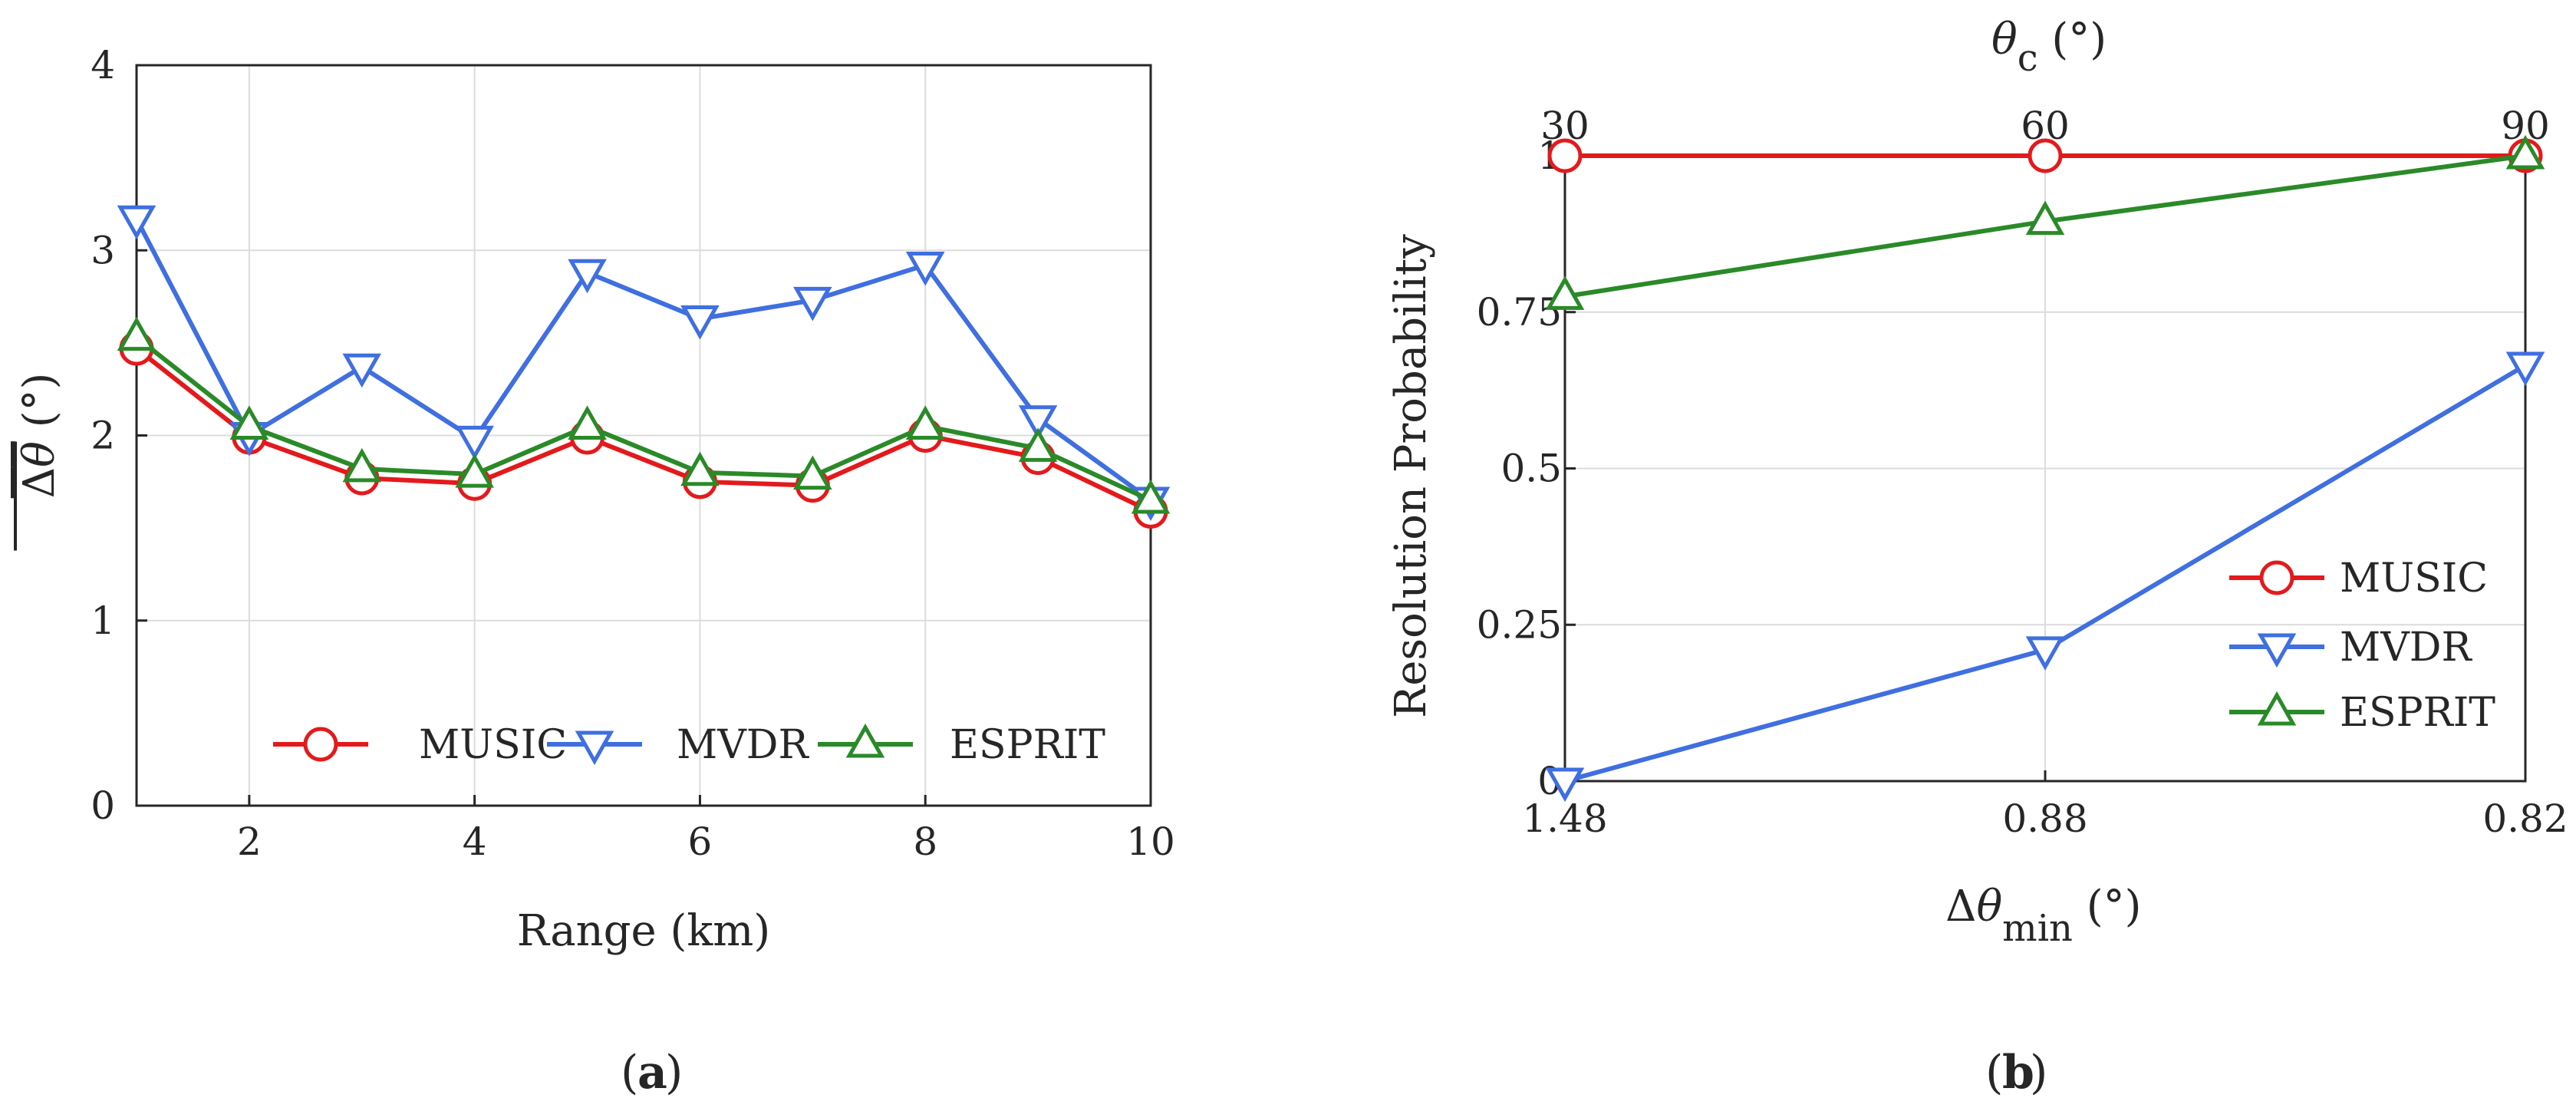 The height and width of the screenshot is (1098, 2576). Describe the element at coordinates (1519, 624) in the screenshot. I see `b-ytick-label: 0.25` at that location.